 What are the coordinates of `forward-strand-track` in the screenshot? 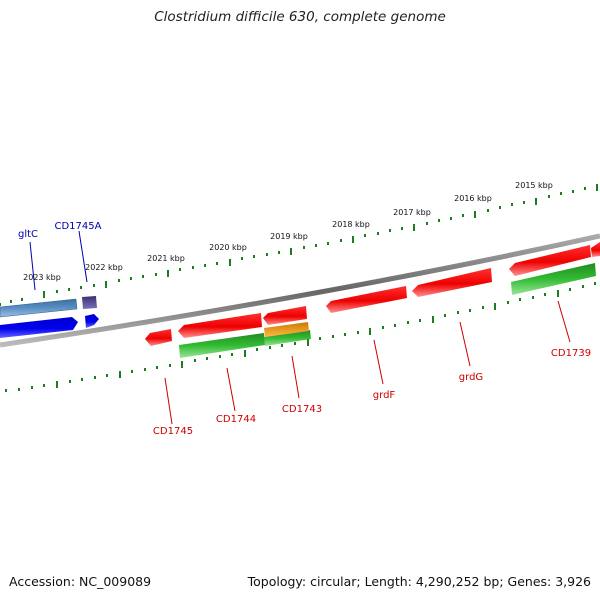 It's located at (49, 317).